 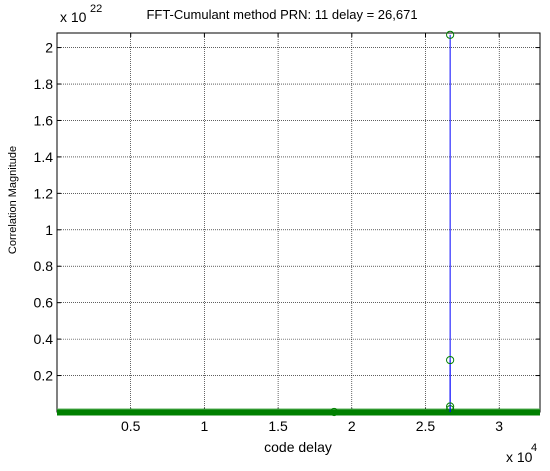 I want to click on x-tick-label: 2, so click(x=352, y=426).